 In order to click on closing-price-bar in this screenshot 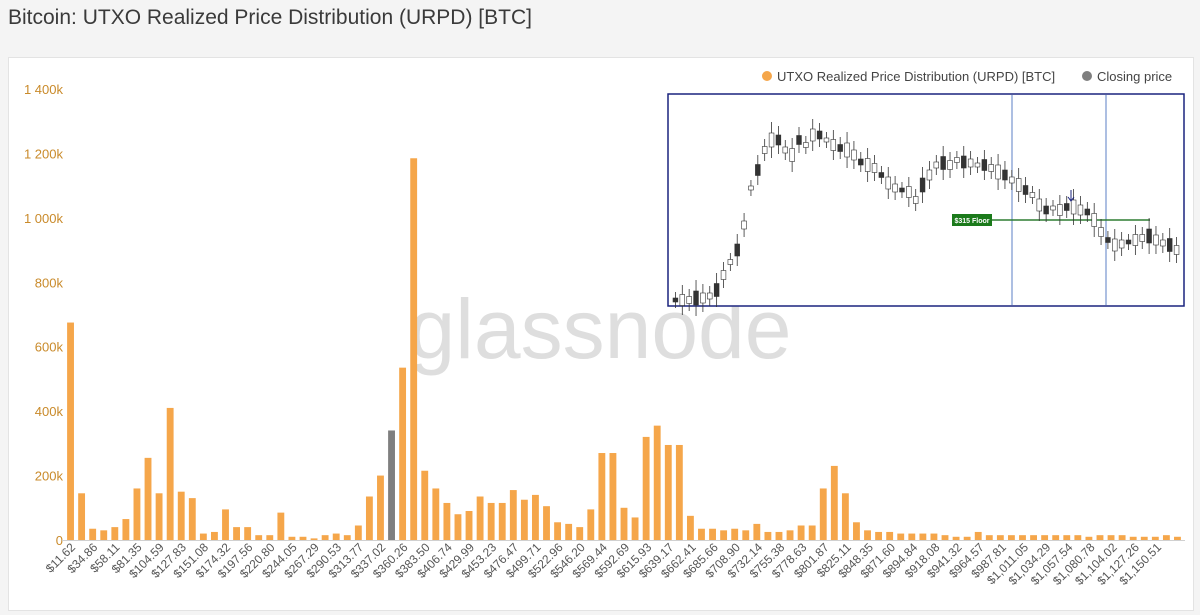, I will do `click(391, 485)`.